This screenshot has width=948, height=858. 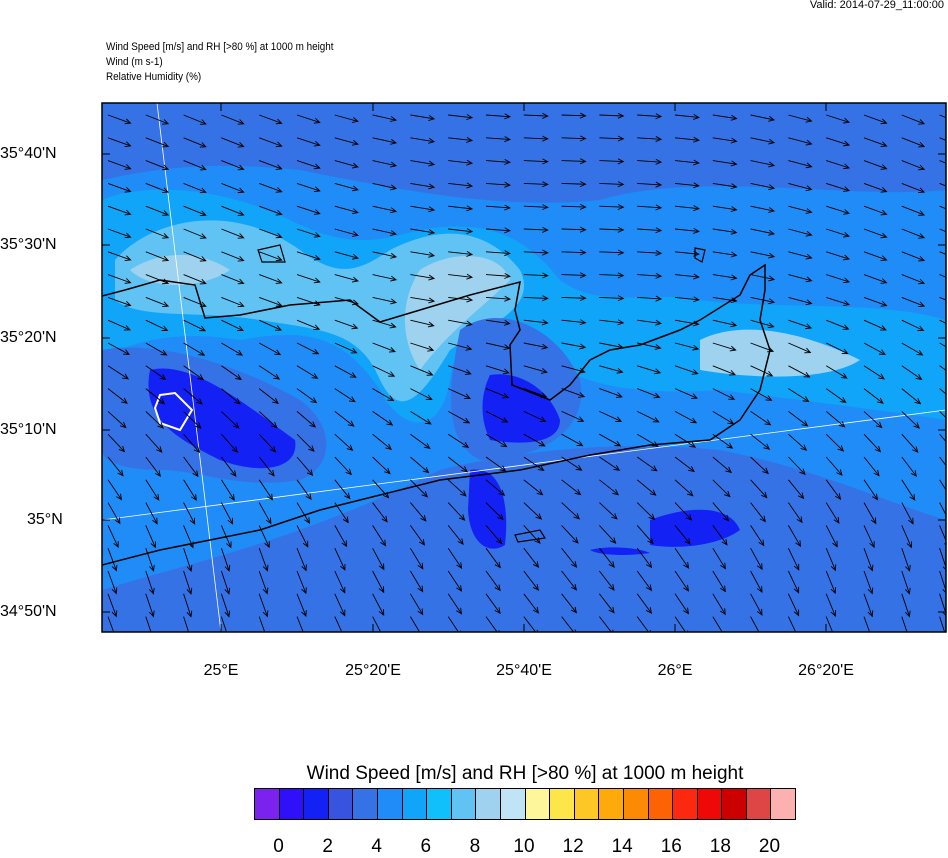 What do you see at coordinates (45, 519) in the screenshot?
I see `lat-label: 35°N` at bounding box center [45, 519].